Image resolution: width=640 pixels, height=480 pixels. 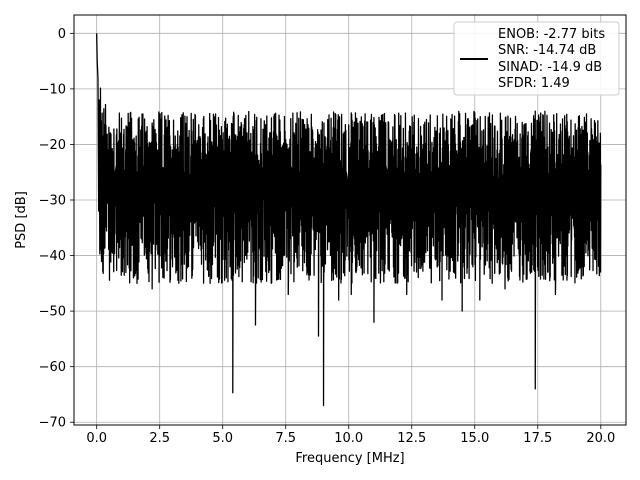 I want to click on legend-sfdr: SFDR: 1.49, so click(x=534, y=83).